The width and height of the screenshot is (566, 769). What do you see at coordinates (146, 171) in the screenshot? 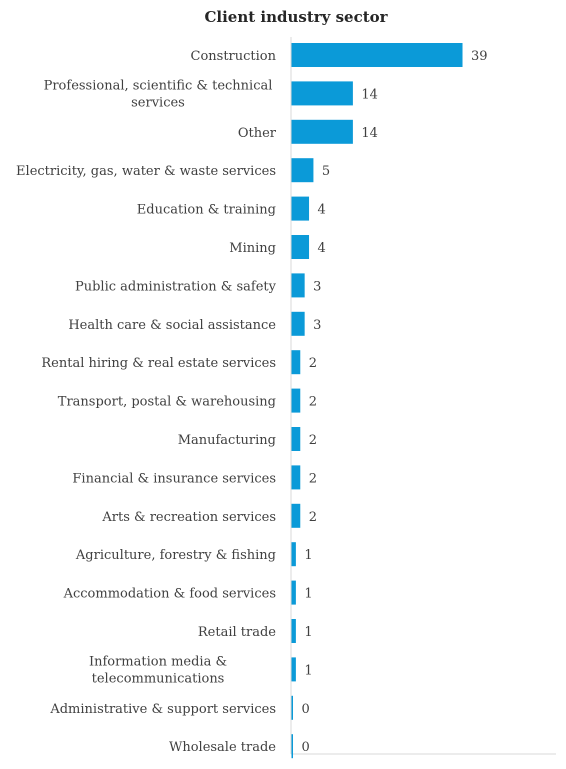
I see `category-label: Electricity, gas, water & waste services` at bounding box center [146, 171].